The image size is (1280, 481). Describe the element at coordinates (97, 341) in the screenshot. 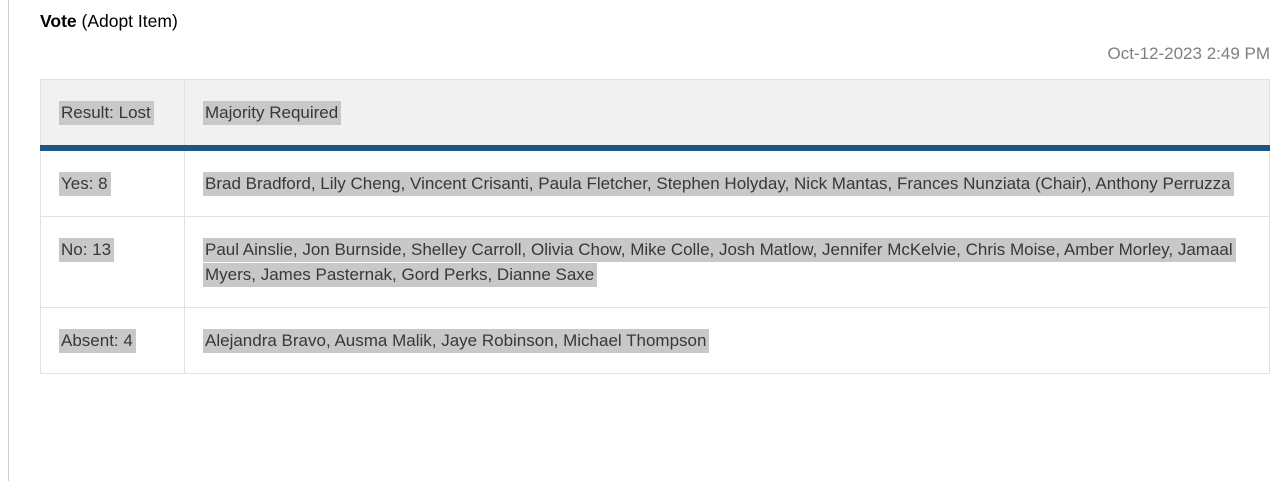

I see `absent-count-text: Absent: 4` at that location.